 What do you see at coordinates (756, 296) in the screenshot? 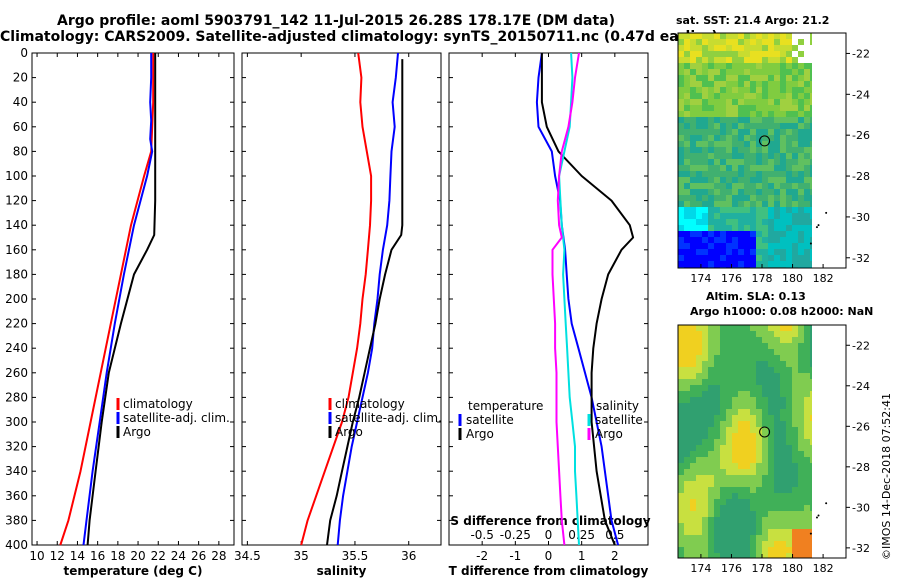
I see `sla-map-title-line-1: Altim. SLA: 0.13` at bounding box center [756, 296].